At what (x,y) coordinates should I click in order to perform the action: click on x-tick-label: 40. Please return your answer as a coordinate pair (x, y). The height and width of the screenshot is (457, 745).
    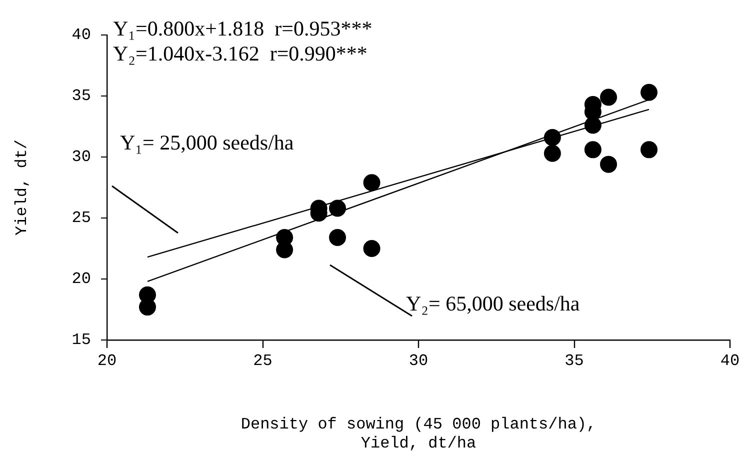
    Looking at the image, I should click on (730, 361).